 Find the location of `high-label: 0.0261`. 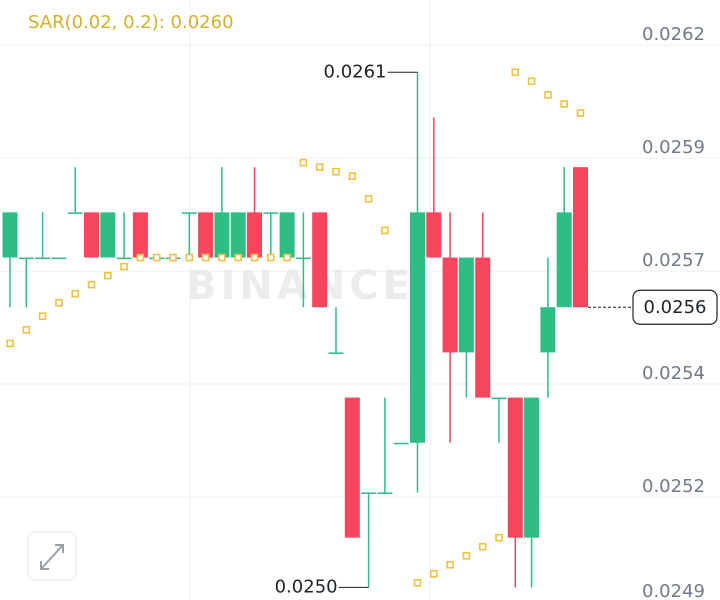

high-label: 0.0261 is located at coordinates (355, 71).